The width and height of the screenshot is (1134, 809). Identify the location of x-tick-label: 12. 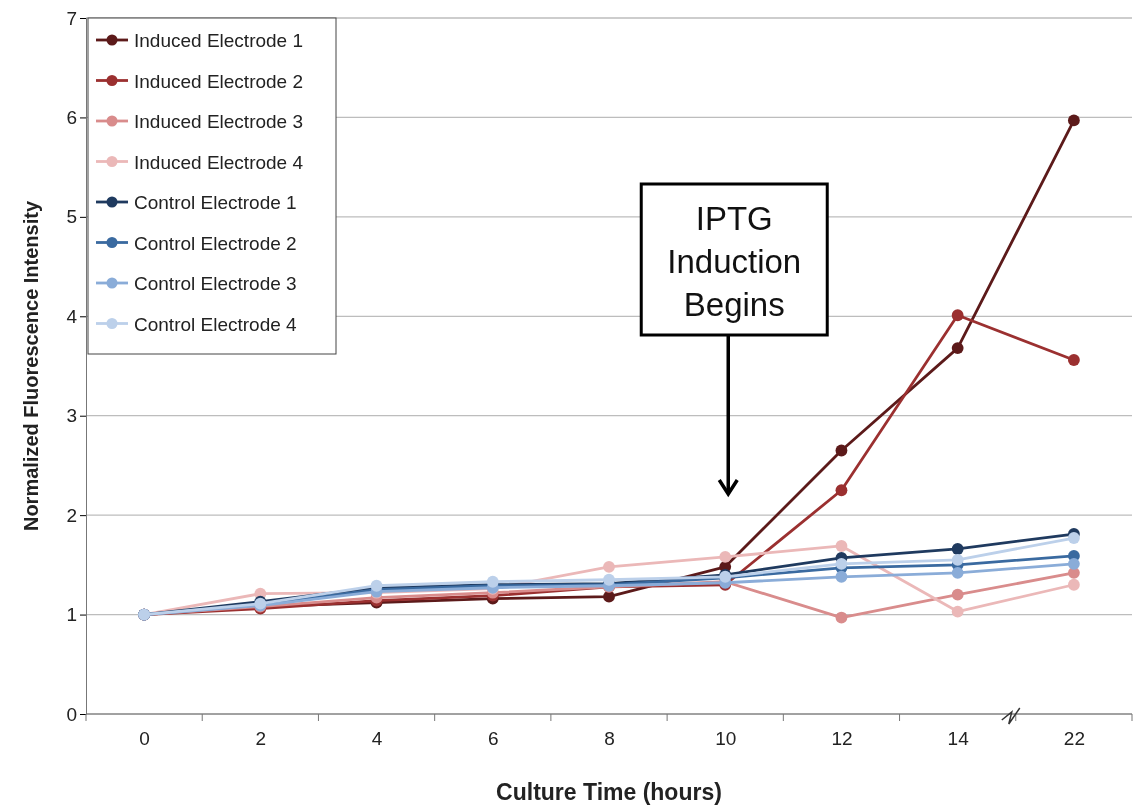
(842, 739).